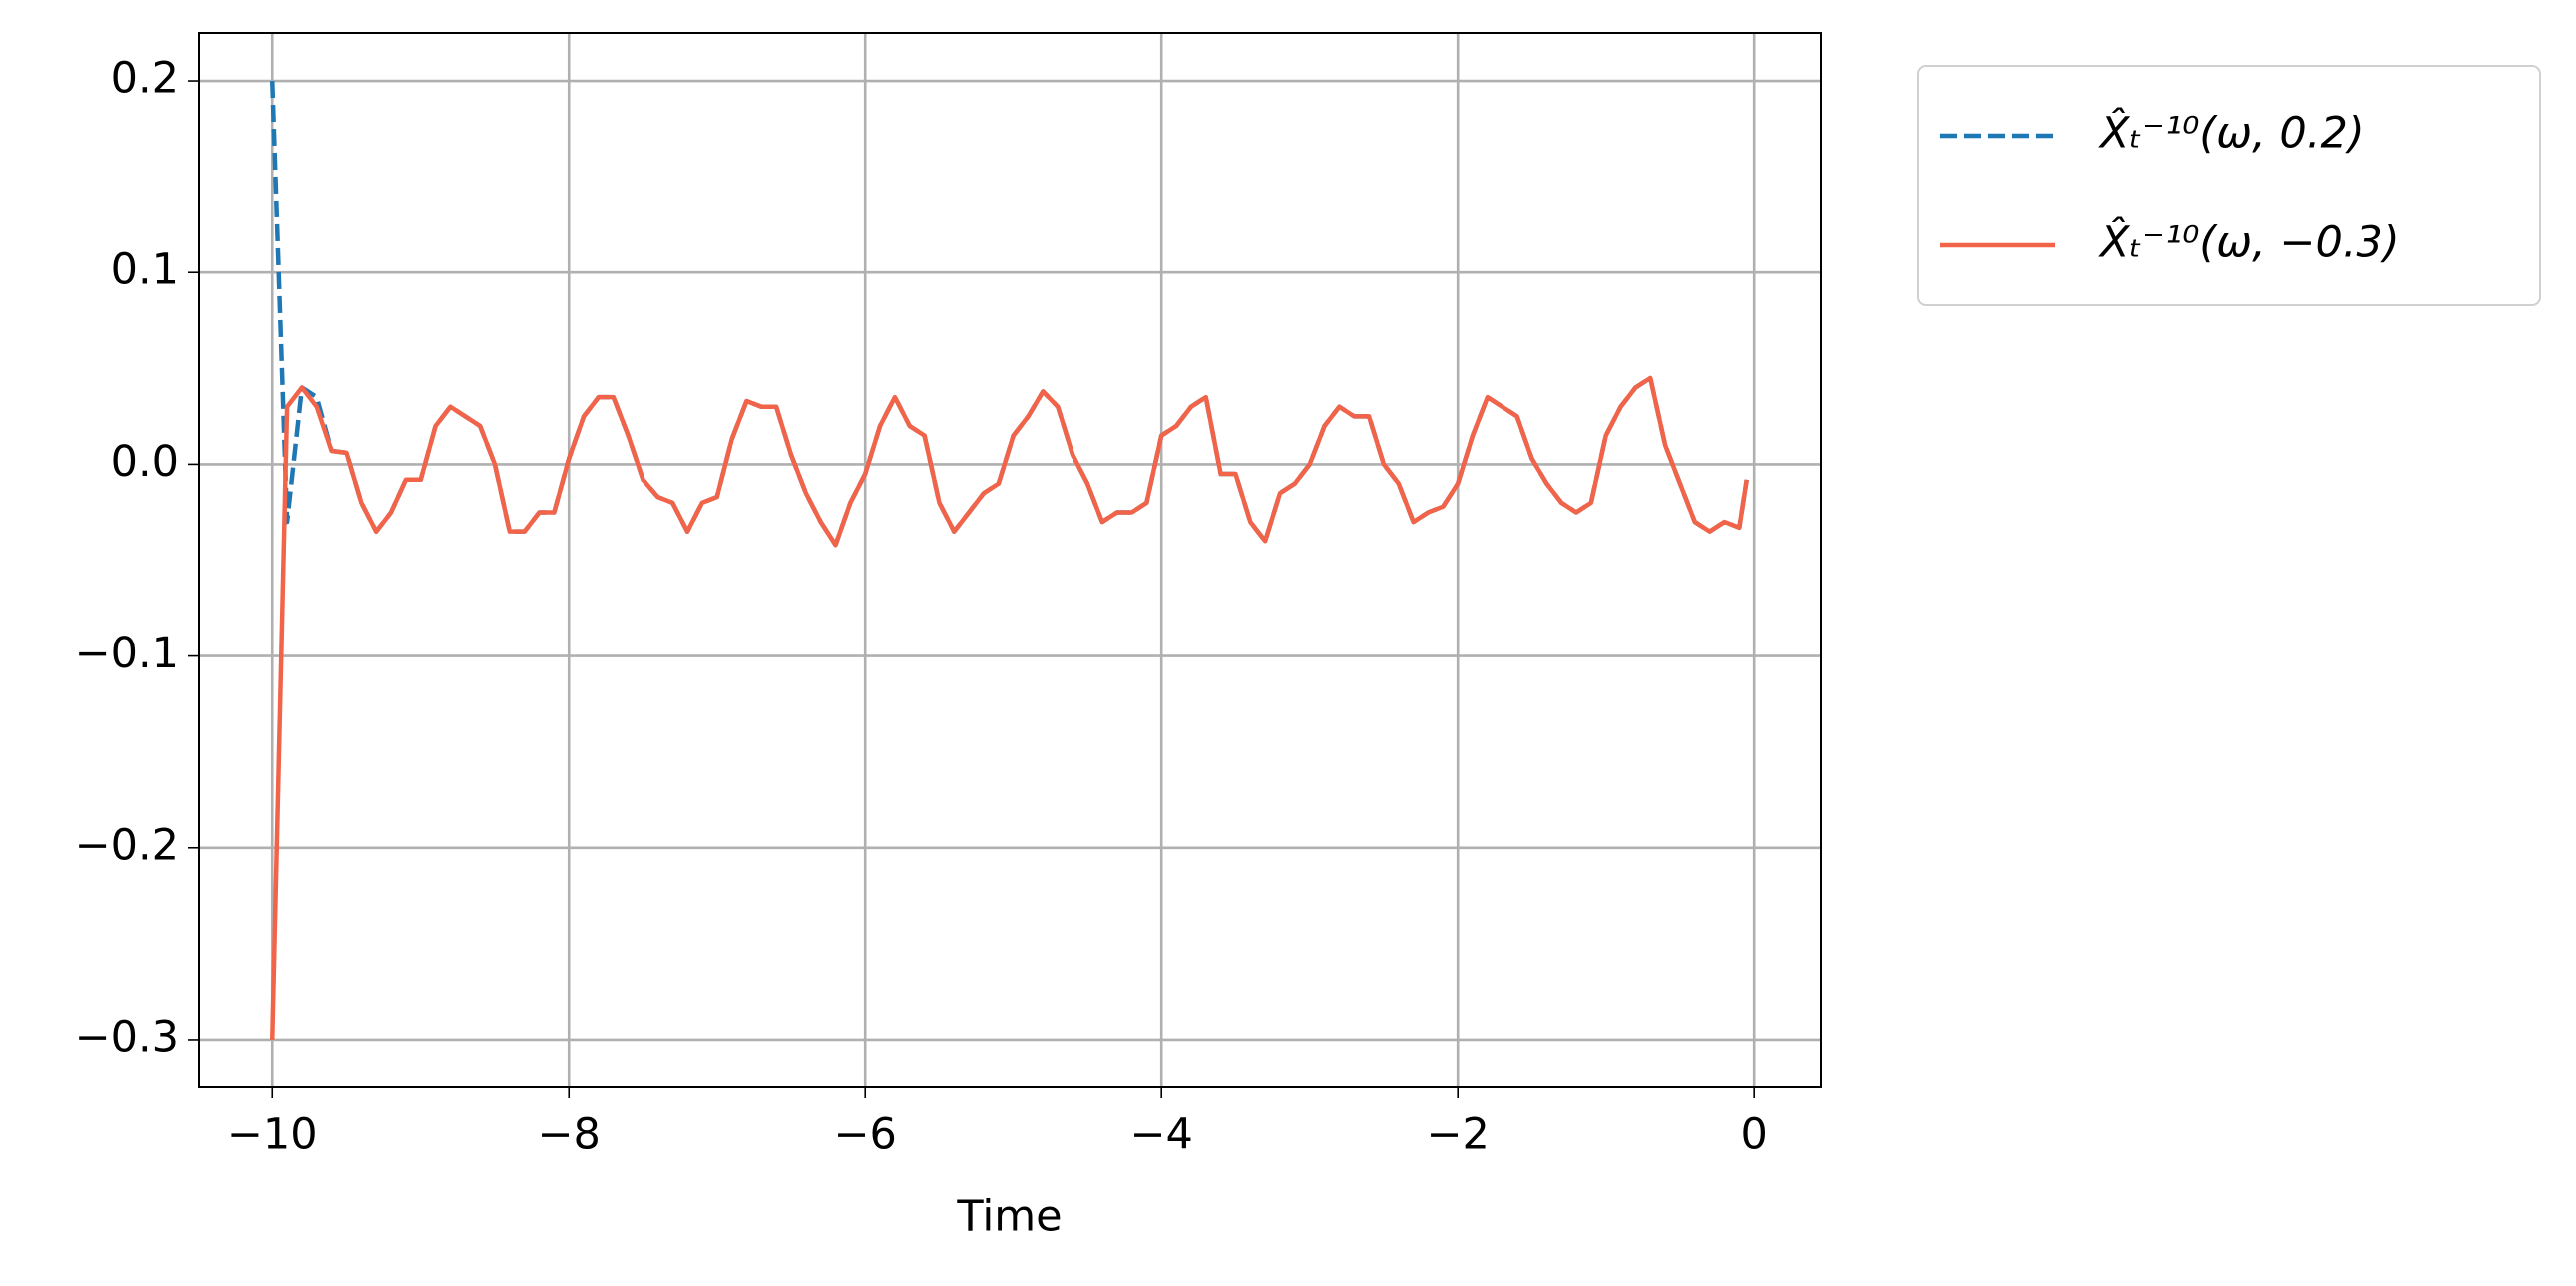 This screenshot has height=1286, width=2576. I want to click on y-tick-label: −0.2, so click(127, 845).